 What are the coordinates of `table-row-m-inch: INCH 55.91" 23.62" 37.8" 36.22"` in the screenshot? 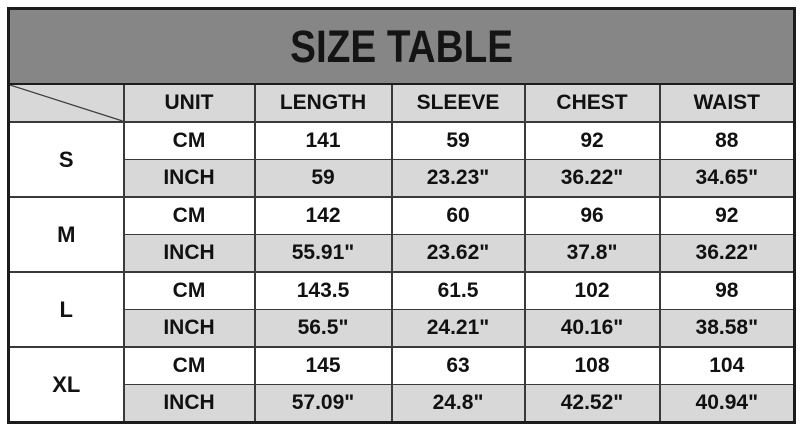 It's located at (402, 253).